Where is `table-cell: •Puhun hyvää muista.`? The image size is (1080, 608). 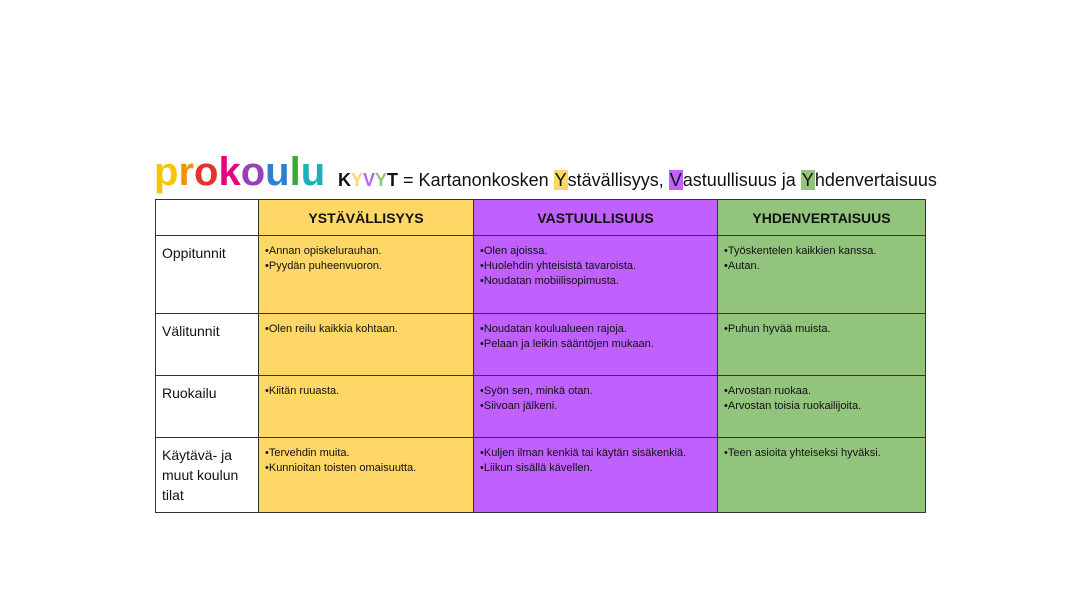
table-cell: •Puhun hyvää muista. is located at coordinates (821, 344).